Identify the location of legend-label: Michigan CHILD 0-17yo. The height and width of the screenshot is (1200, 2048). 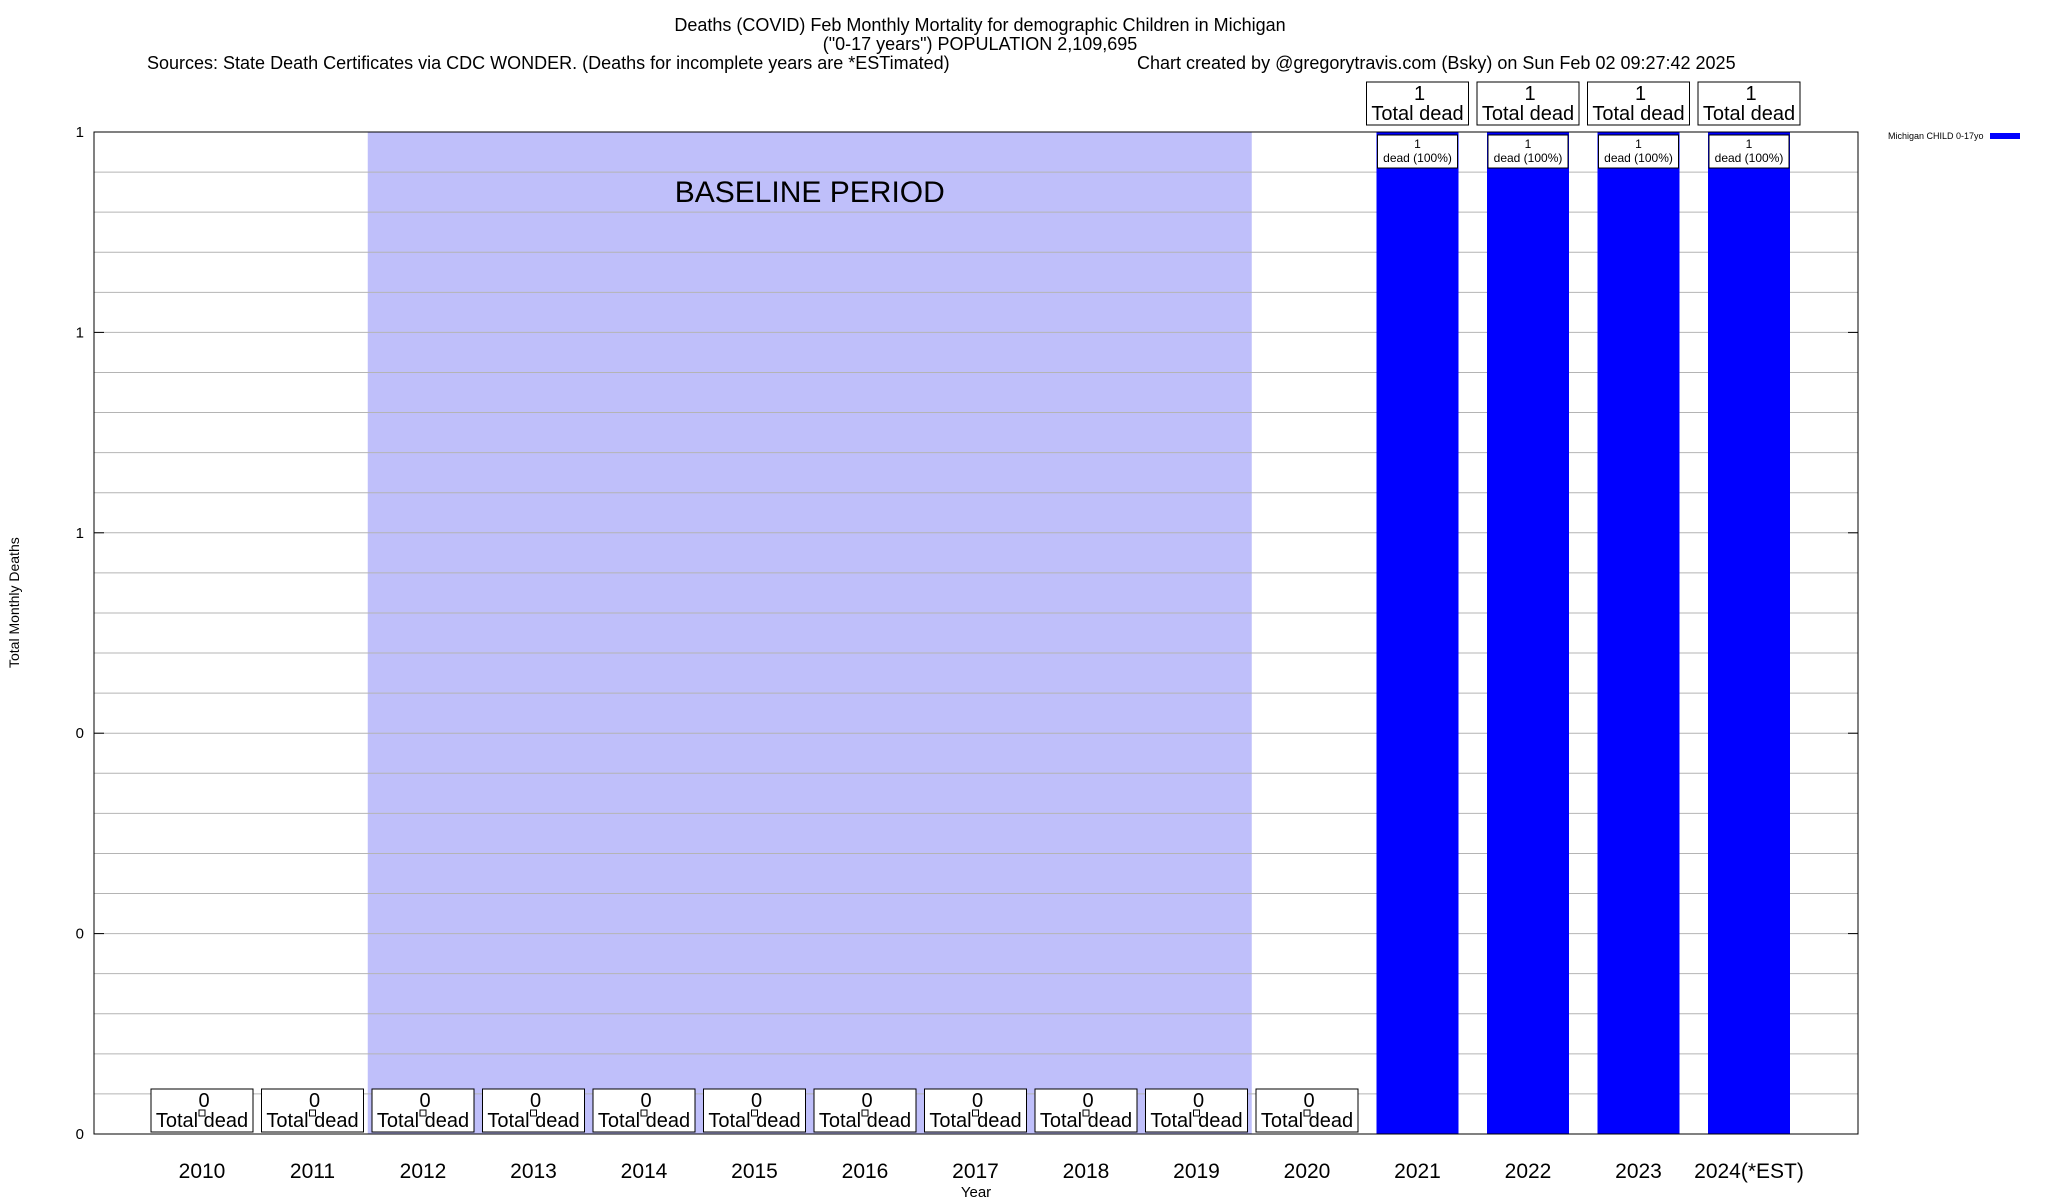
(1936, 136).